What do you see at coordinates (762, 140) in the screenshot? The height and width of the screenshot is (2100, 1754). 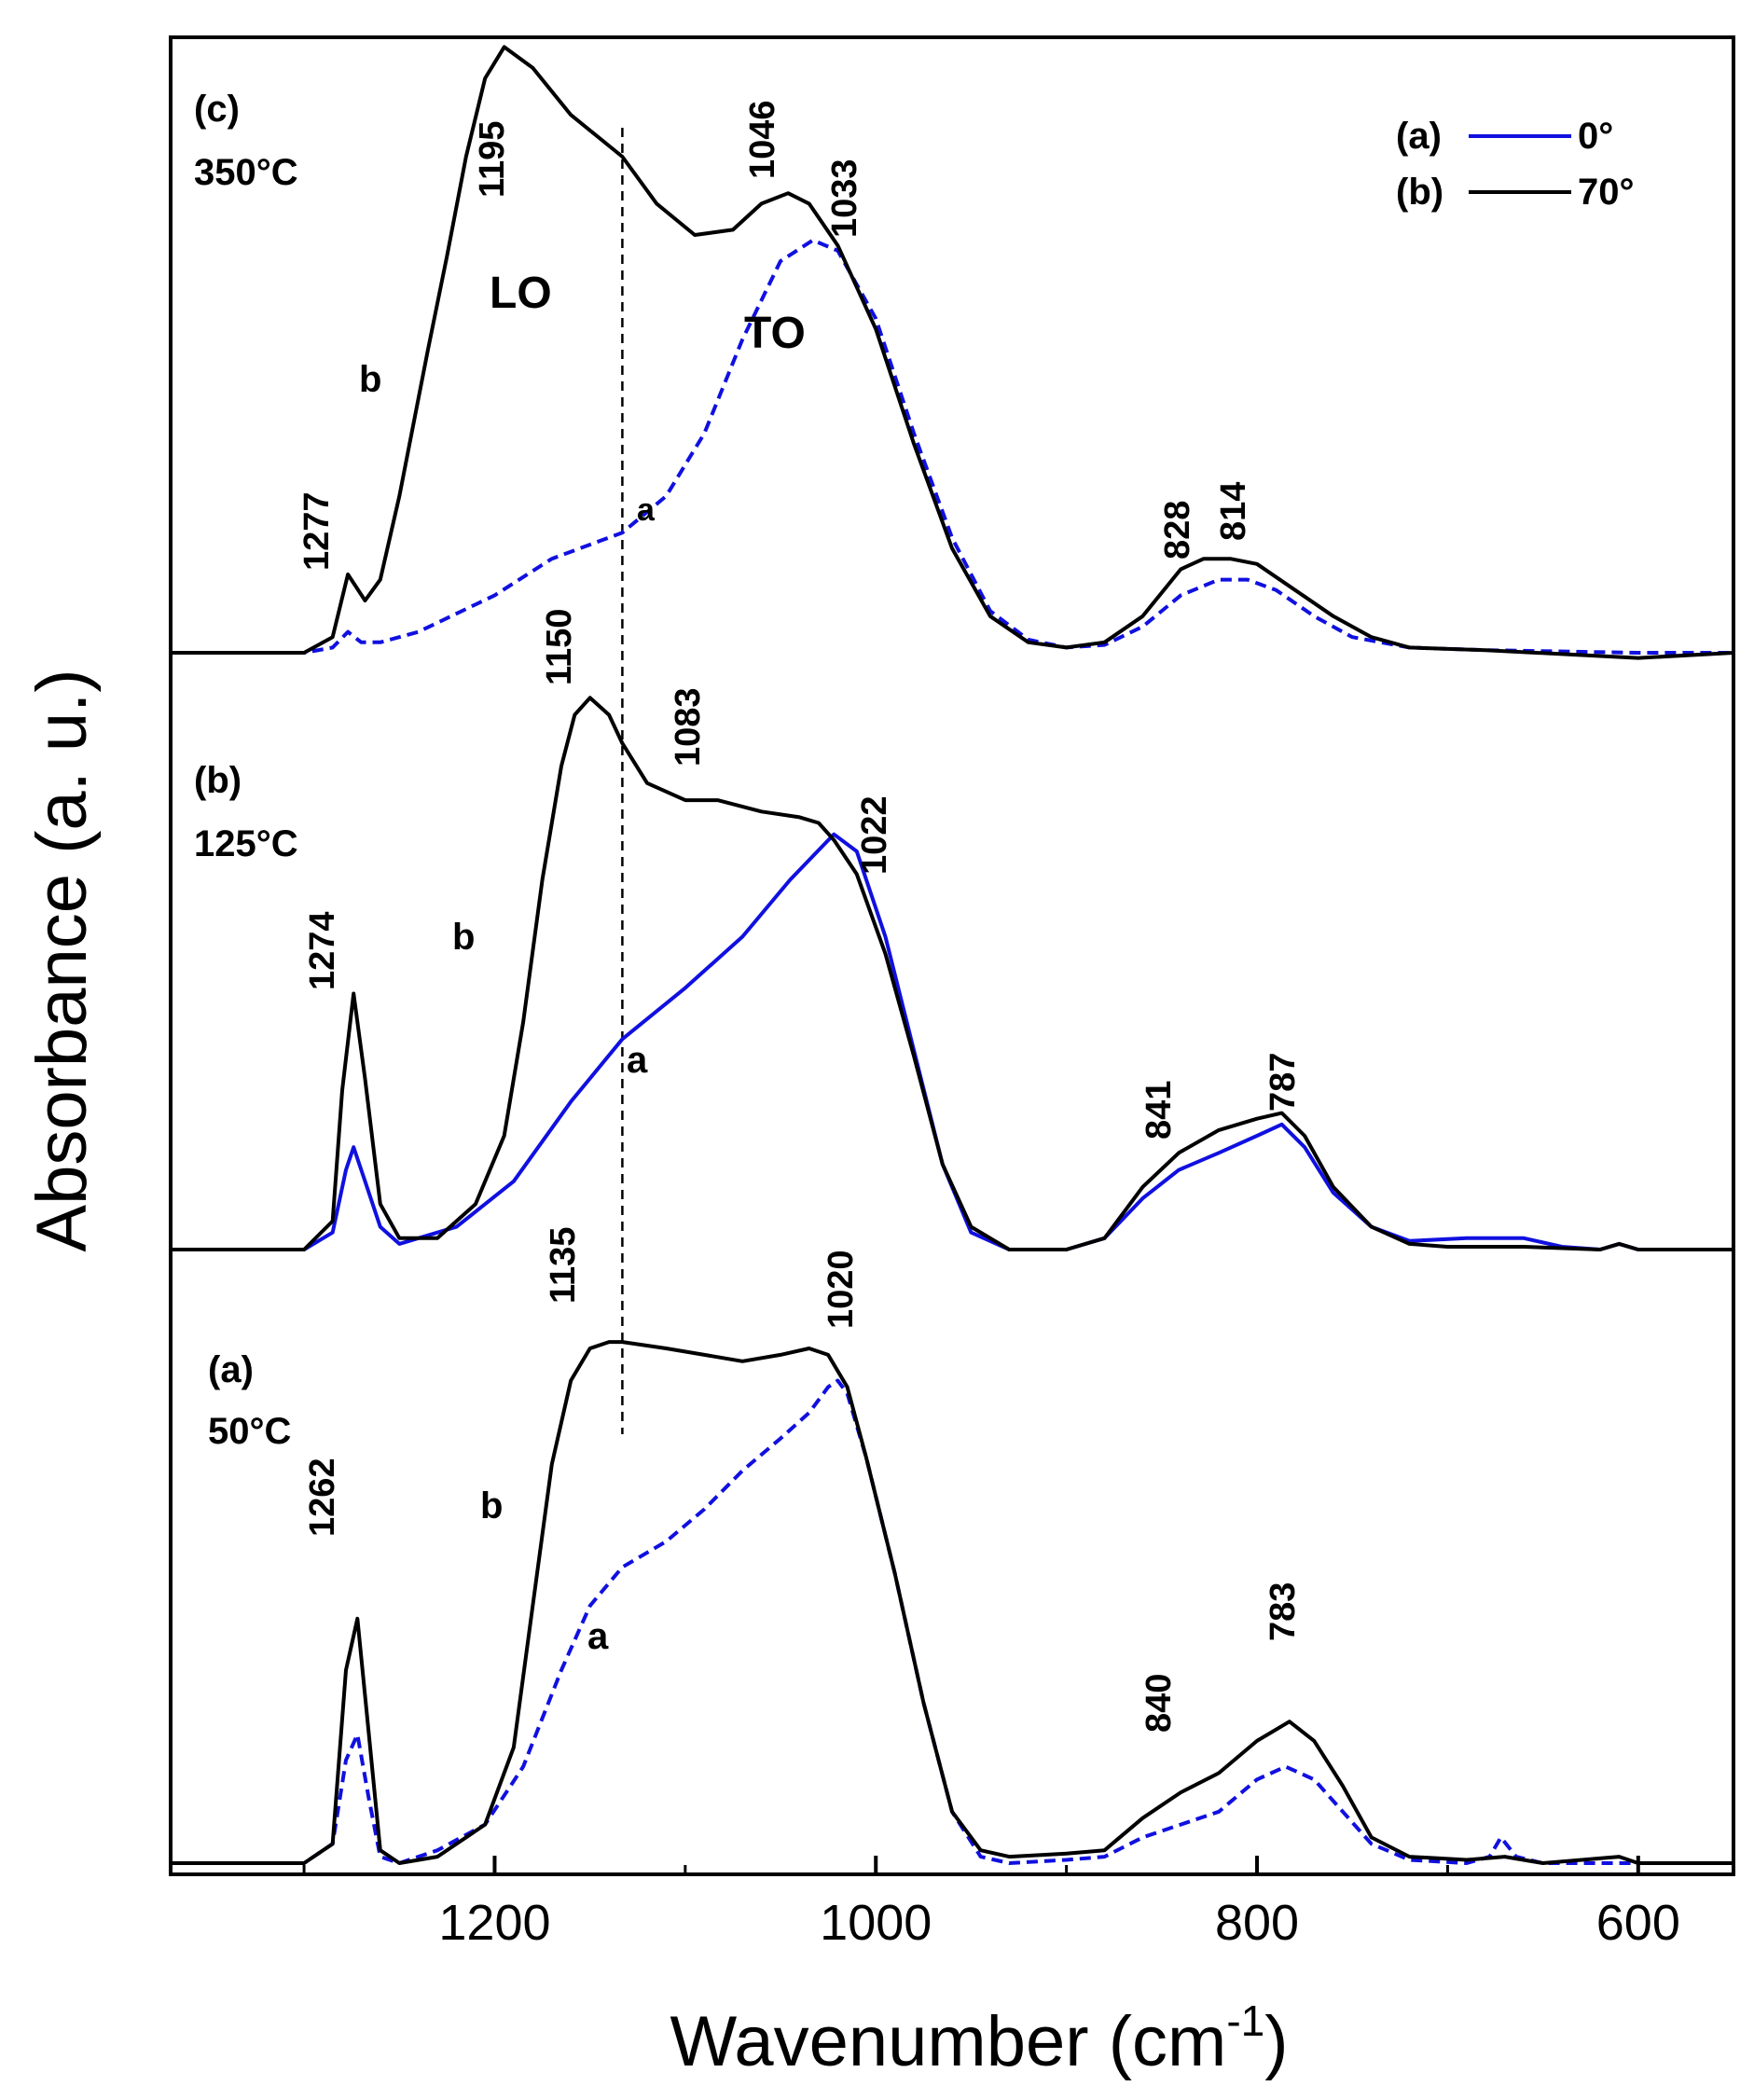 I see `peak-label-1046: 1046` at bounding box center [762, 140].